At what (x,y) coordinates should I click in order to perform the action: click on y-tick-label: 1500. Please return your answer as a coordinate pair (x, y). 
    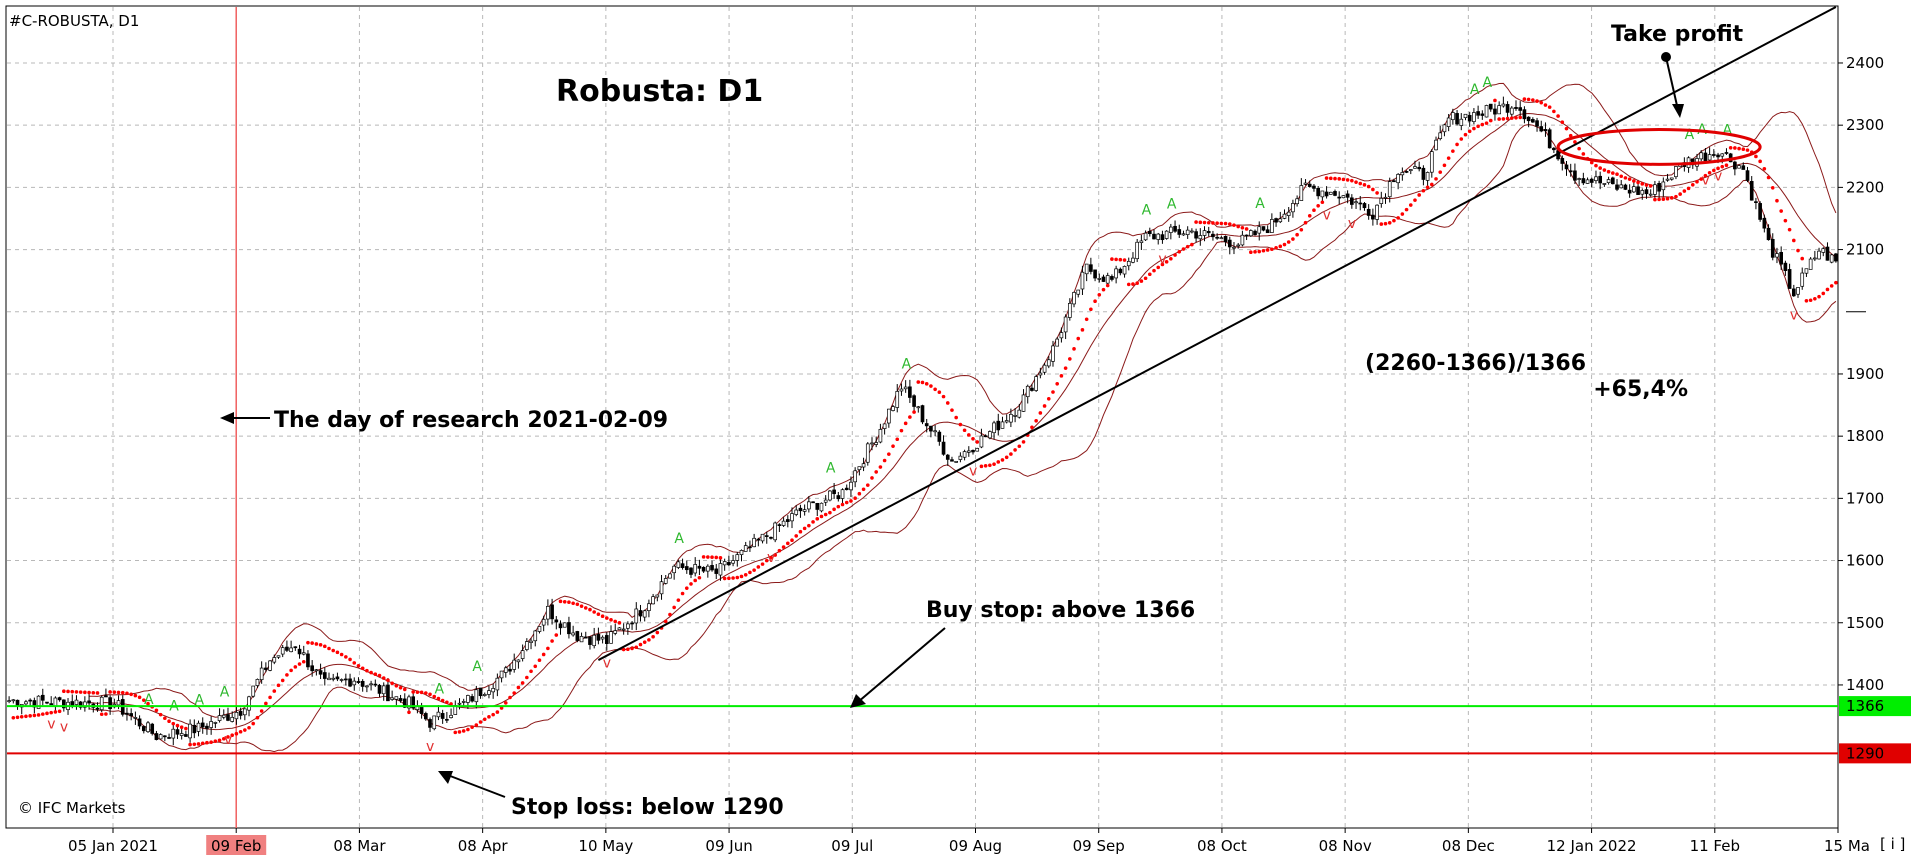
    Looking at the image, I should click on (1865, 623).